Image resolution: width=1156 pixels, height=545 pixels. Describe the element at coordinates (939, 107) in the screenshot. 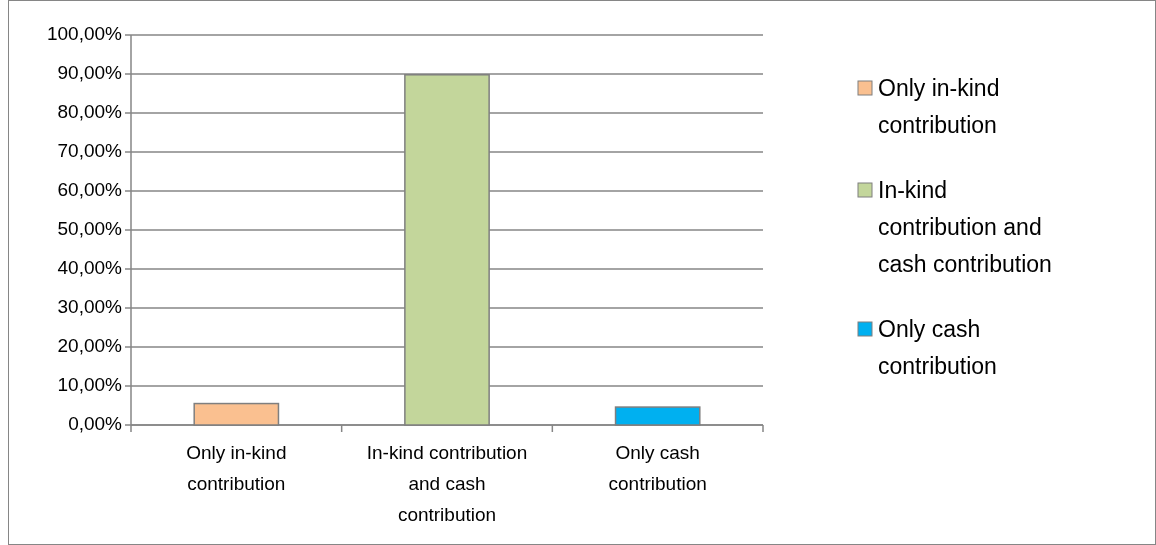

I see `legend-label: Only in-kind contribution` at that location.